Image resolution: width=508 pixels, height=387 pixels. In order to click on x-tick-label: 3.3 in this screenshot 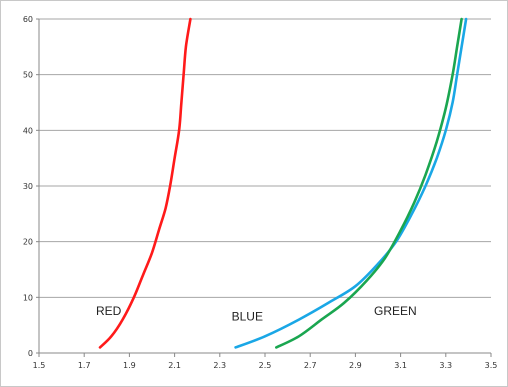, I will do `click(445, 365)`.